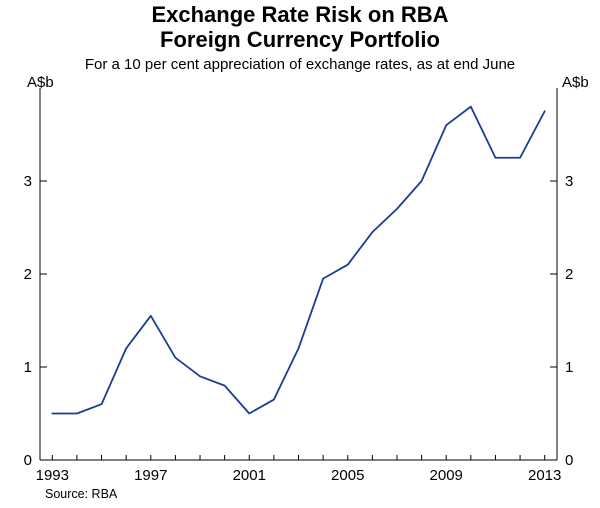 The image size is (600, 508). Describe the element at coordinates (446, 475) in the screenshot. I see `x-tick-label: 2009` at that location.